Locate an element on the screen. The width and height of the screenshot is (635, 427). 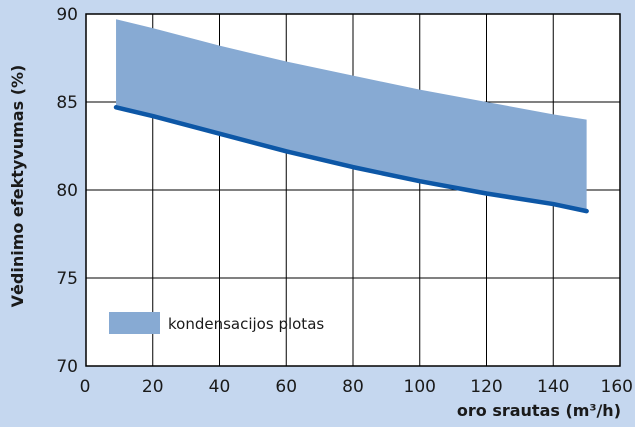
x-tick-label: 140 is located at coordinates (553, 387).